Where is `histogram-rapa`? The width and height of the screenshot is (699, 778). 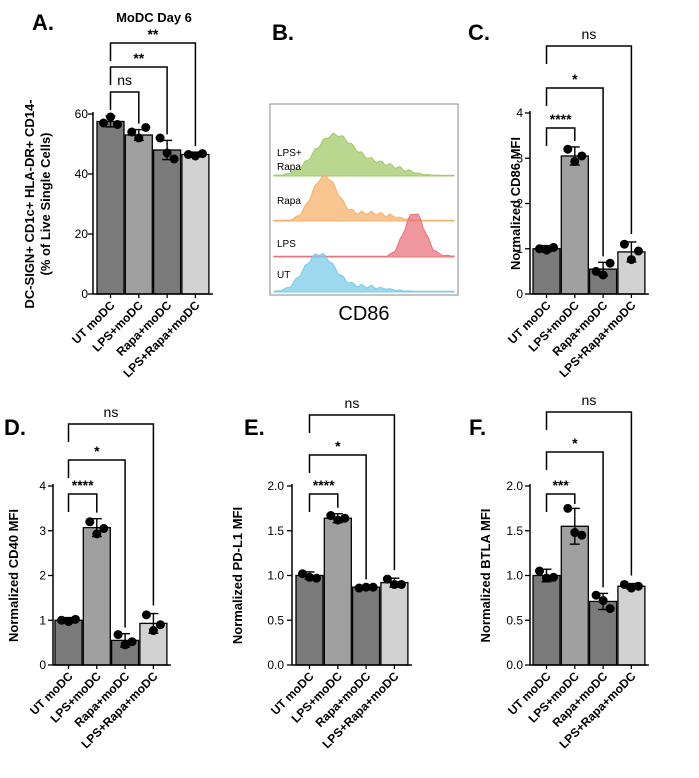 histogram-rapa is located at coordinates (364, 198).